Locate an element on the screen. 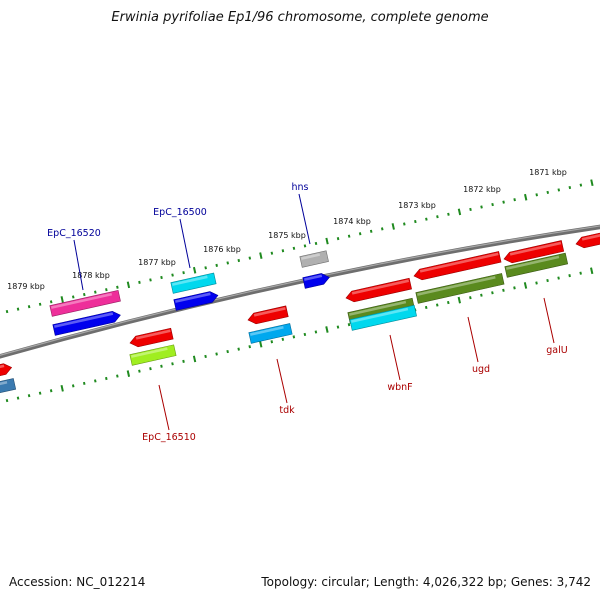  gene-label: ugd is located at coordinates (481, 369).